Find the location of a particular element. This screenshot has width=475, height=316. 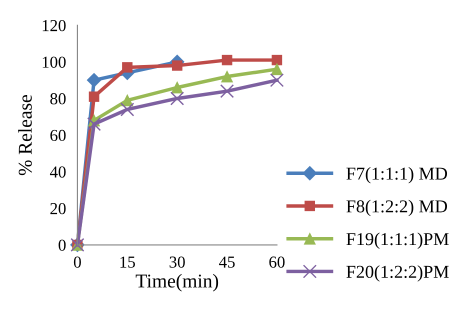

y-axis-title: % Release is located at coordinates (25, 135).